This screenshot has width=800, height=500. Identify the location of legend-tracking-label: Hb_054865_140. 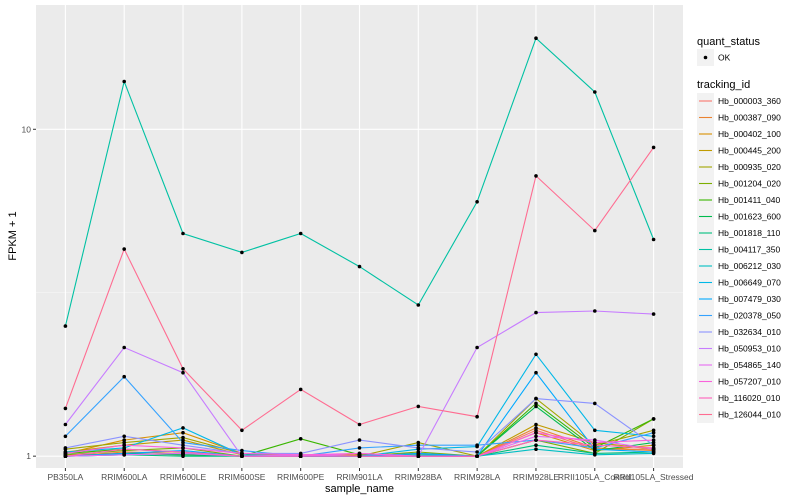
(749, 365).